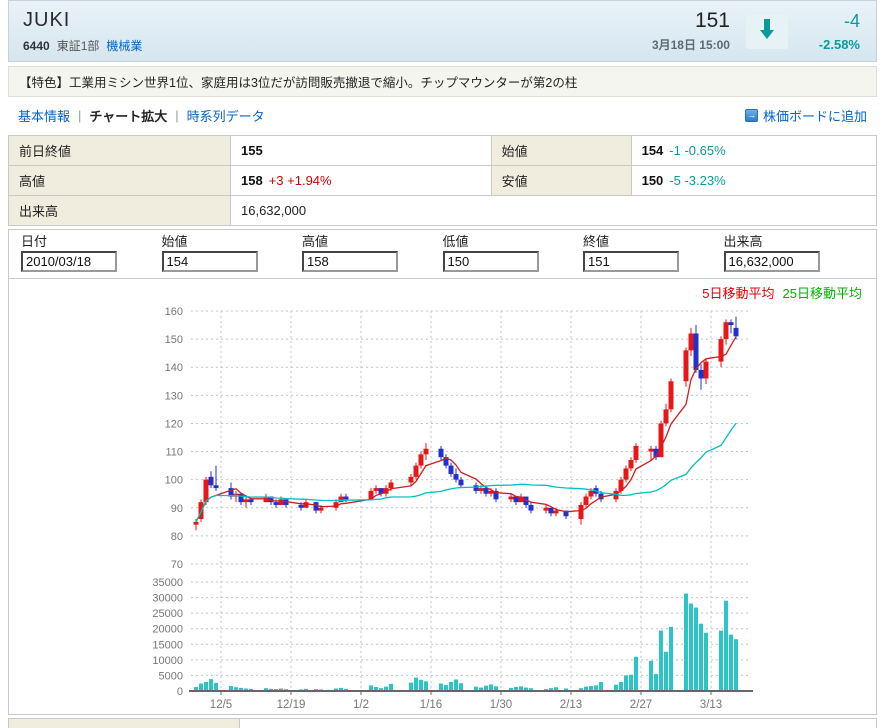  I want to click on svg-text: 0, so click(180, 692).